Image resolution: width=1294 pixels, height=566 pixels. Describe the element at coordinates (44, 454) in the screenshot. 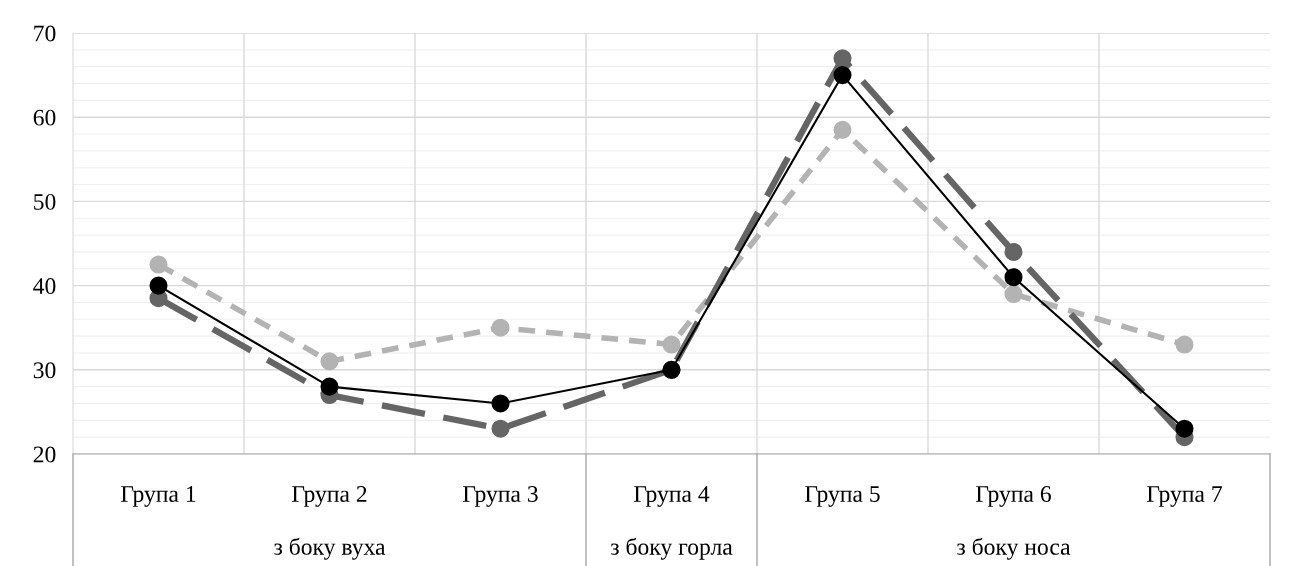

I see `y-tick-label: 20` at that location.